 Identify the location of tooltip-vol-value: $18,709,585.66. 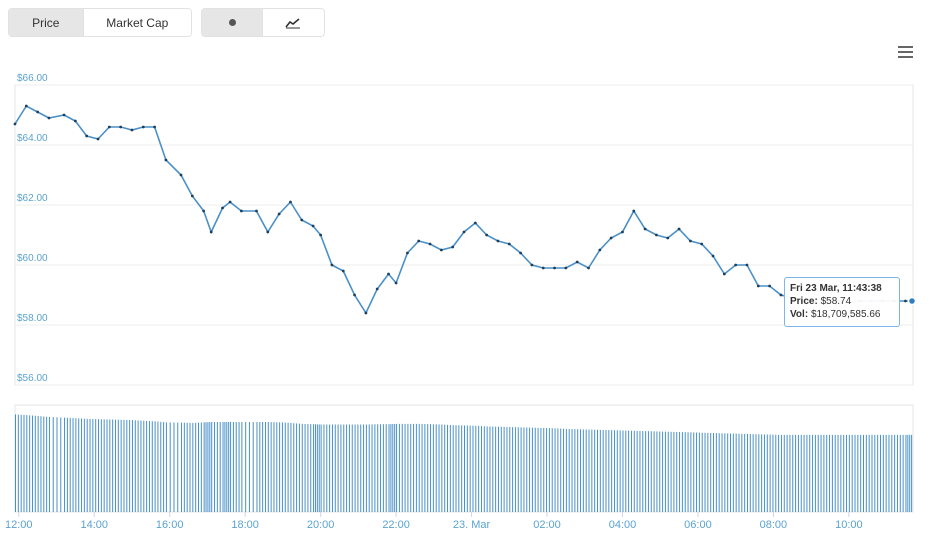
(845, 314).